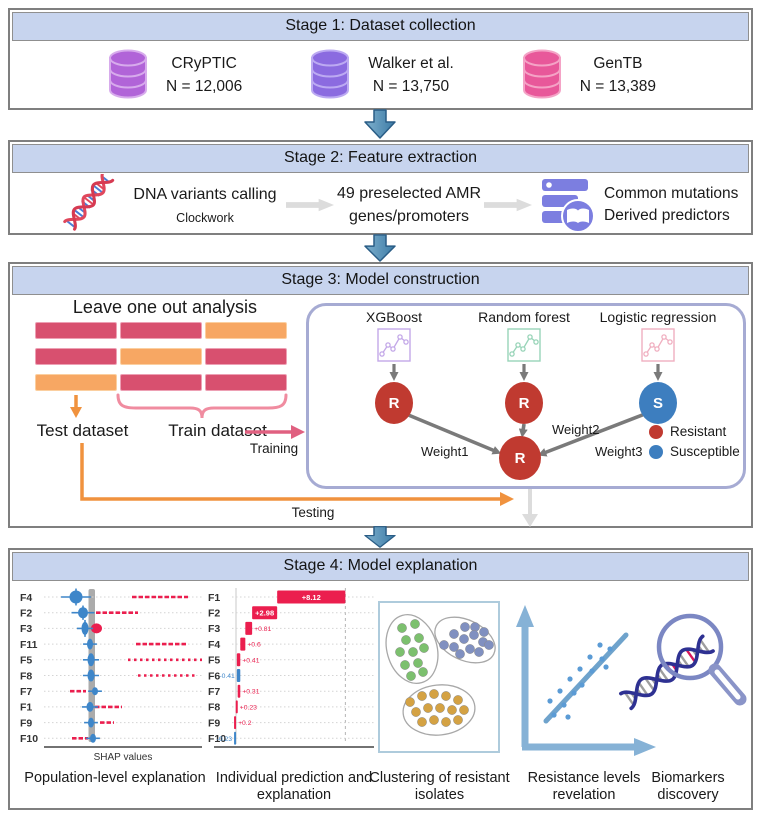 This screenshot has width=763, height=817. I want to click on dataset-count: N = 13,389, so click(618, 86).